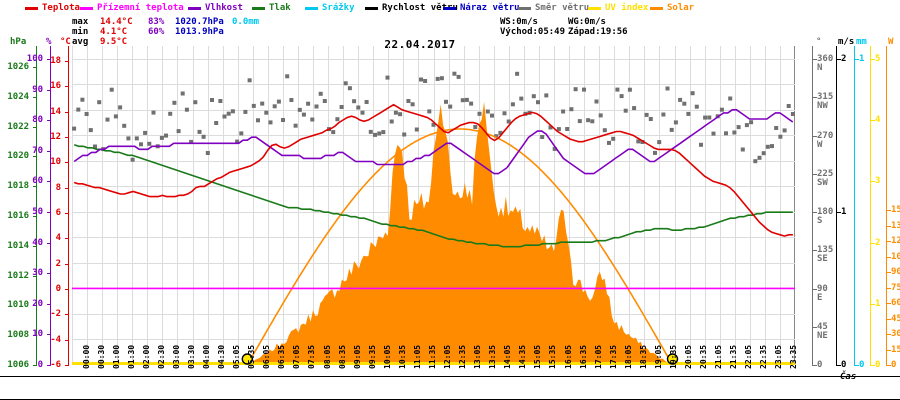 The image size is (900, 400). I want to click on legend-label: Srážky, so click(338, 8).